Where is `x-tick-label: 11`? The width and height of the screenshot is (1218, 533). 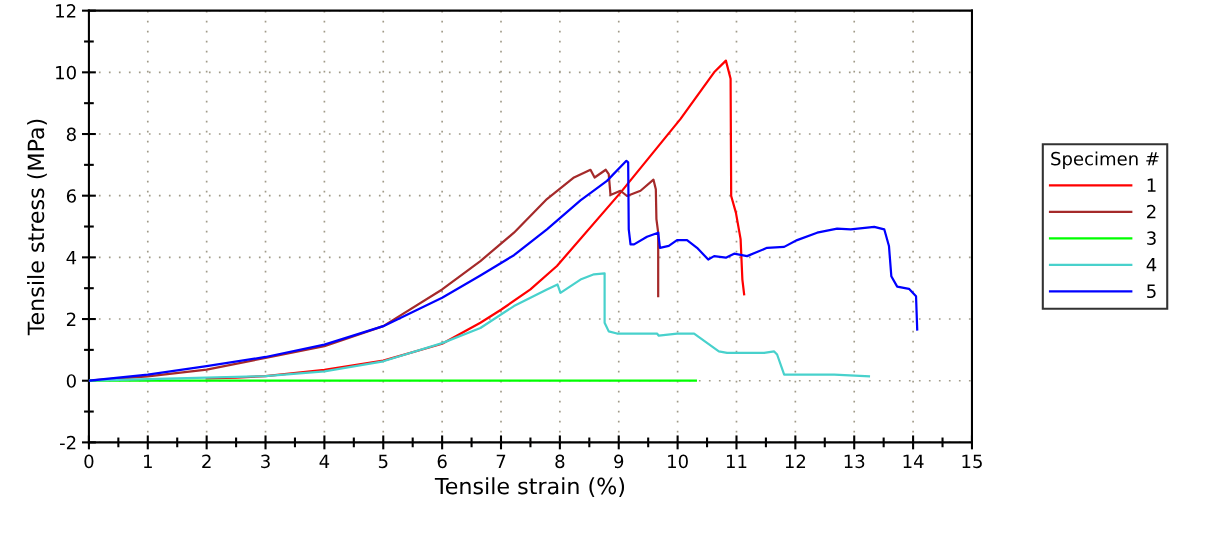
x-tick-label: 11 is located at coordinates (736, 461).